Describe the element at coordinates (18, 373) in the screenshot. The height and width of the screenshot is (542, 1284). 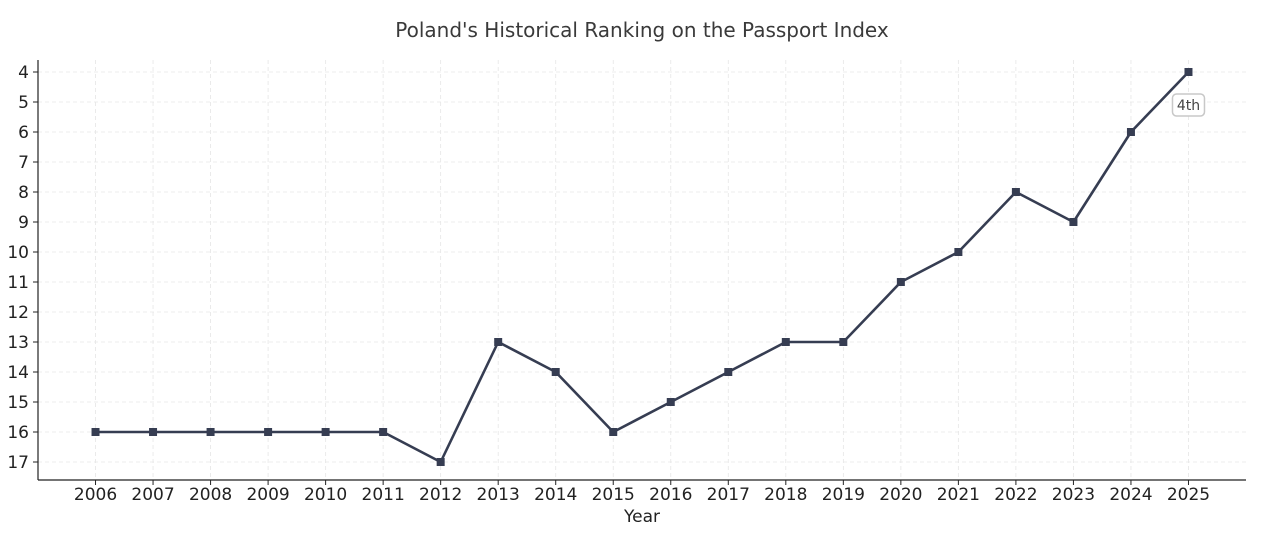
I see `y-tick-label: 14` at that location.